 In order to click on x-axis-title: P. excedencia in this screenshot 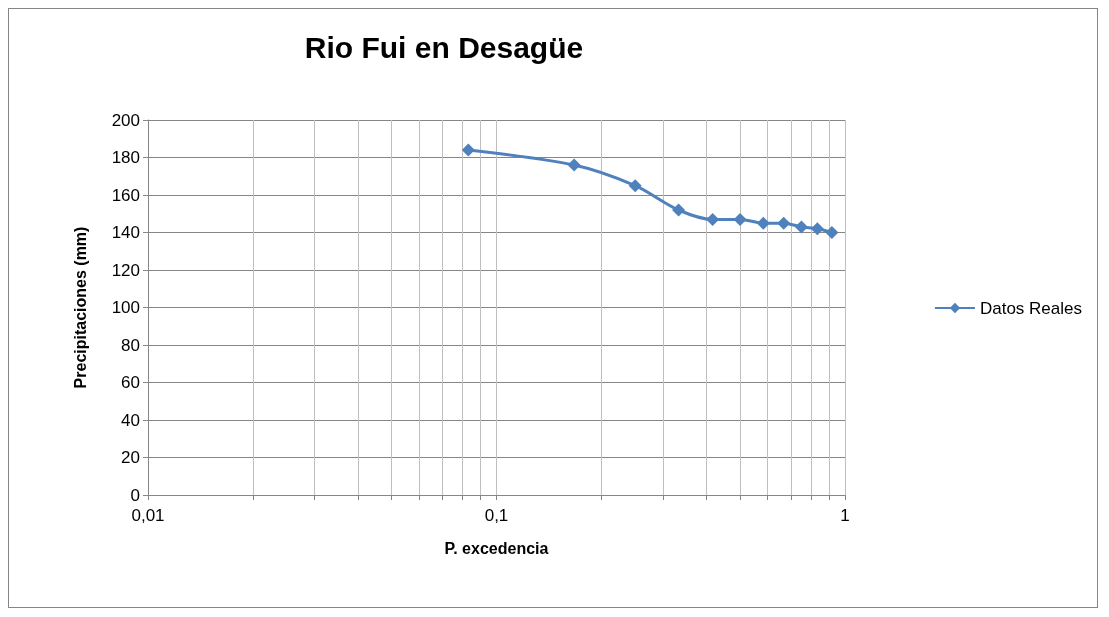, I will do `click(496, 548)`.